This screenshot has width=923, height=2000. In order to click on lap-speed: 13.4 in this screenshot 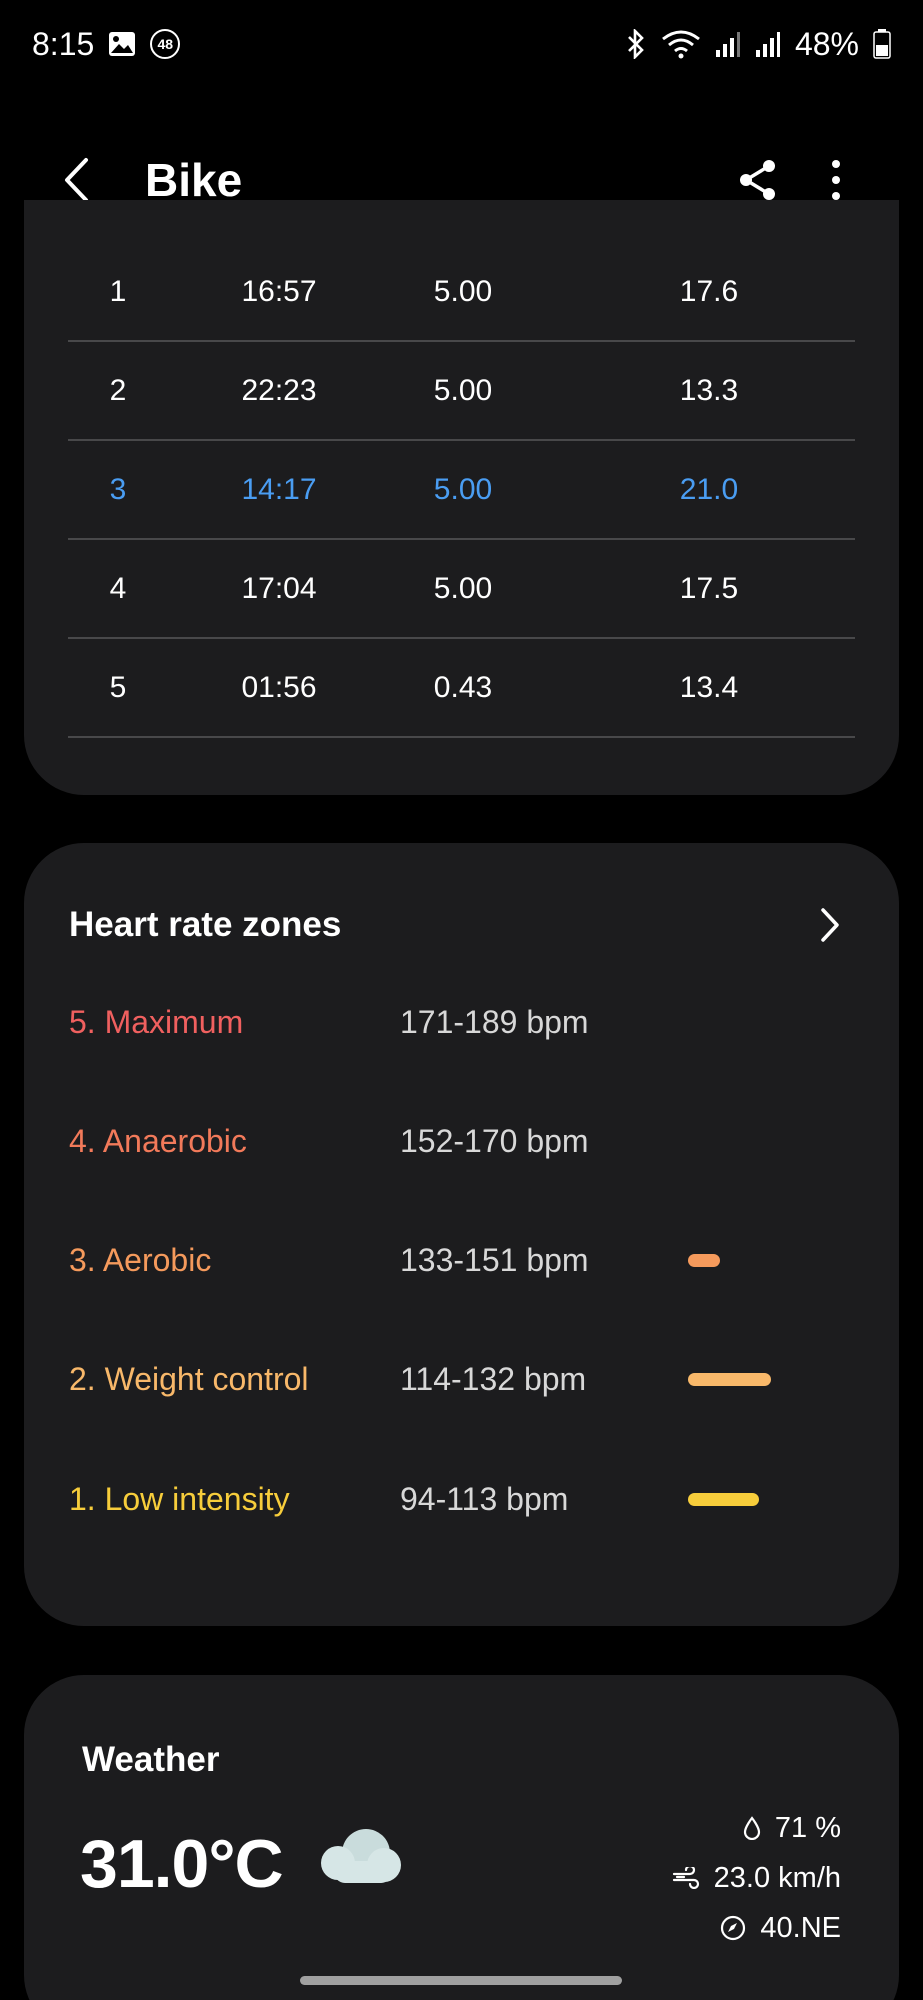, I will do `click(709, 687)`.